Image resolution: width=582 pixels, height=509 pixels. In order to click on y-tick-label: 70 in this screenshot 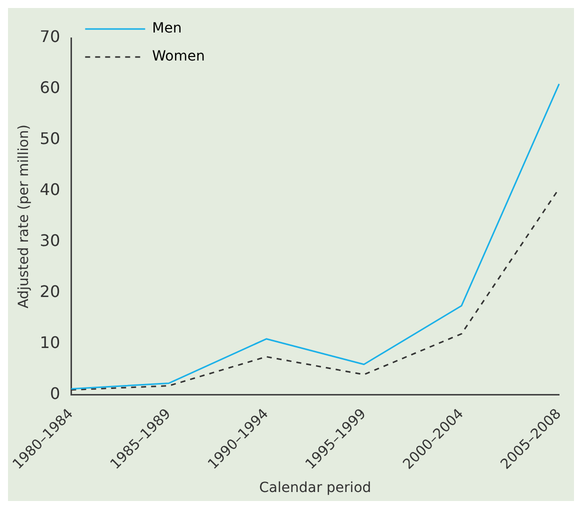, I will do `click(50, 36)`.